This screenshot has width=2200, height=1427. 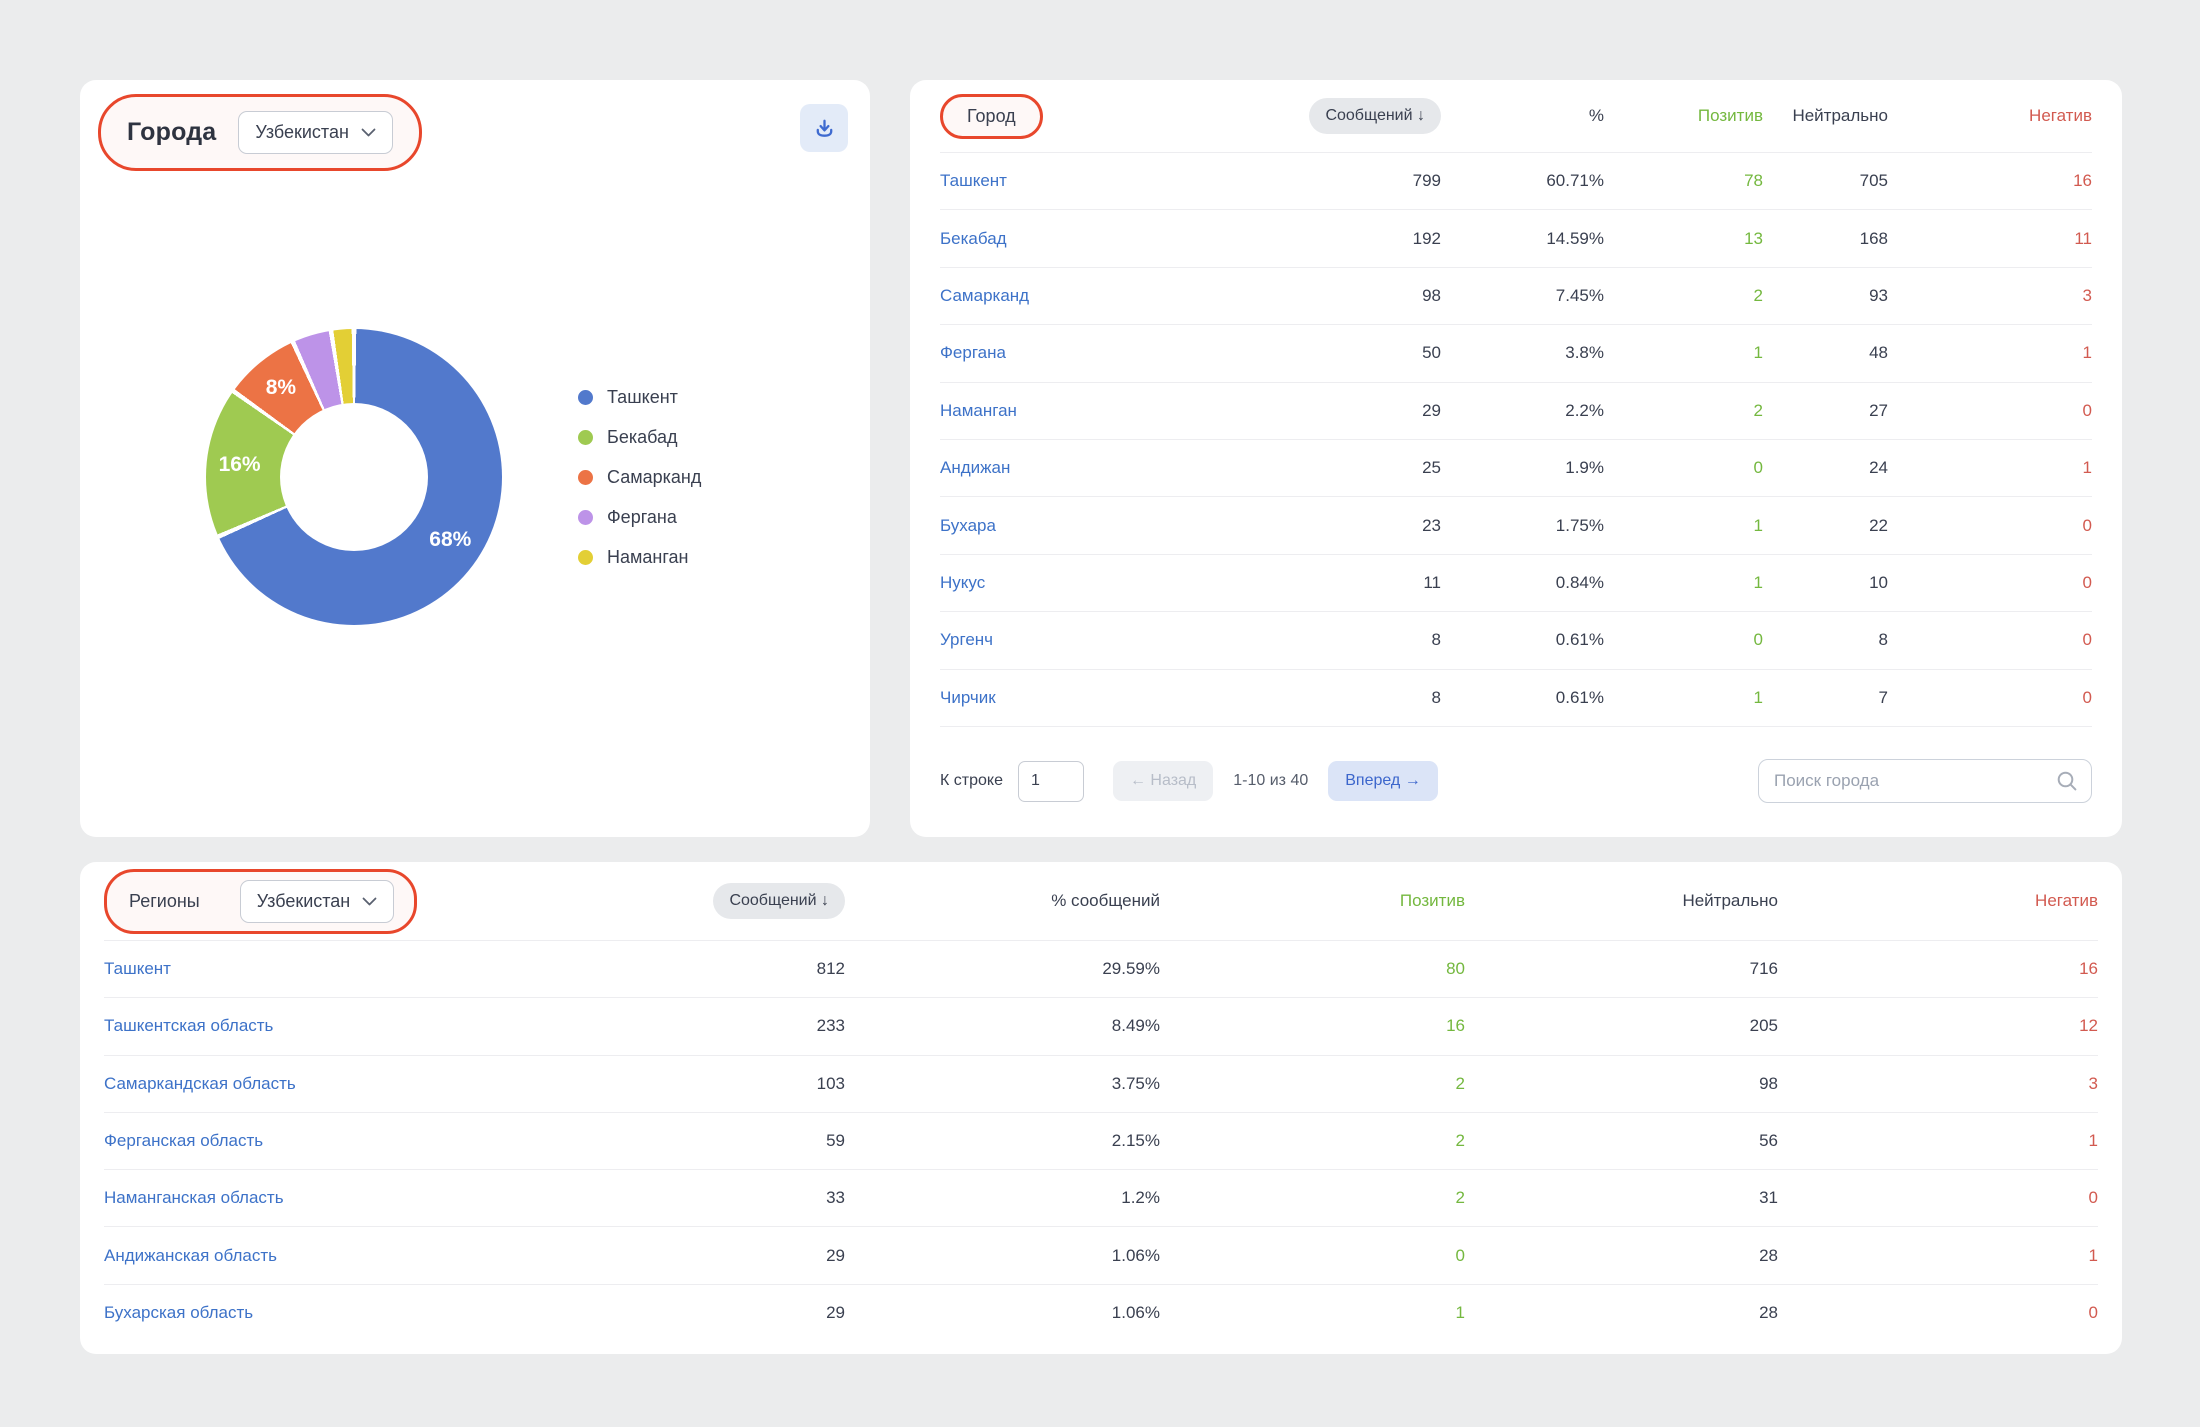 I want to click on cell-name: Ташкентская область, so click(x=304, y=1026).